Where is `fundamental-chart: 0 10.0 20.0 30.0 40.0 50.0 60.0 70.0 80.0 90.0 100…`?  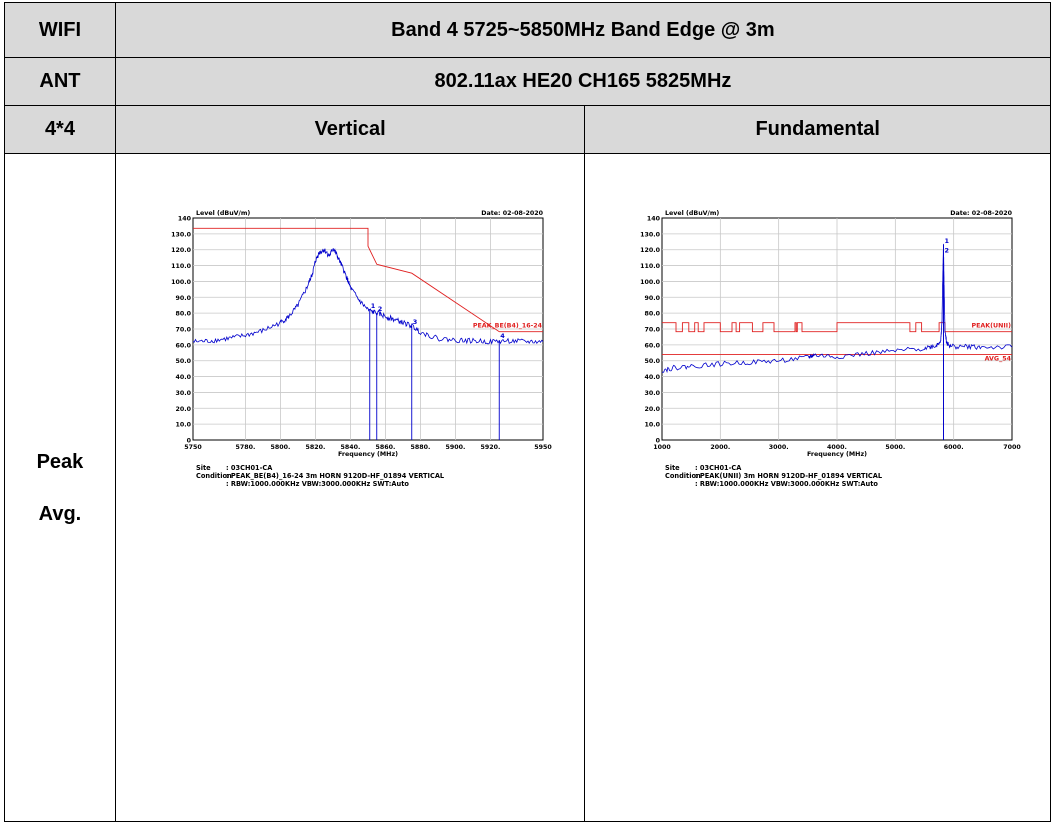 fundamental-chart: 0 10.0 20.0 30.0 40.0 50.0 60.0 70.0 80.0 90.0 100… is located at coordinates (831, 349).